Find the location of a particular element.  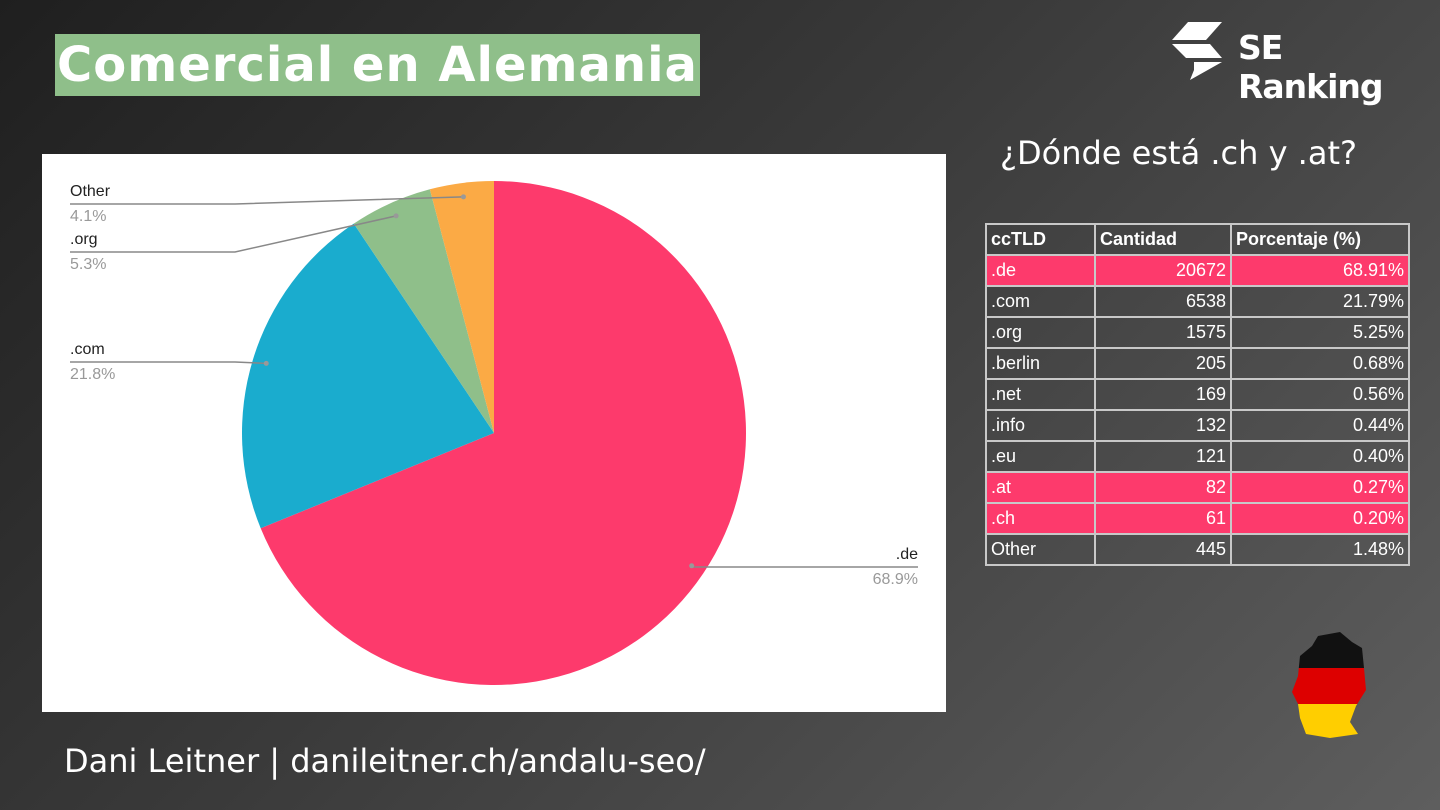

table-cell: .ch is located at coordinates (1040, 518).